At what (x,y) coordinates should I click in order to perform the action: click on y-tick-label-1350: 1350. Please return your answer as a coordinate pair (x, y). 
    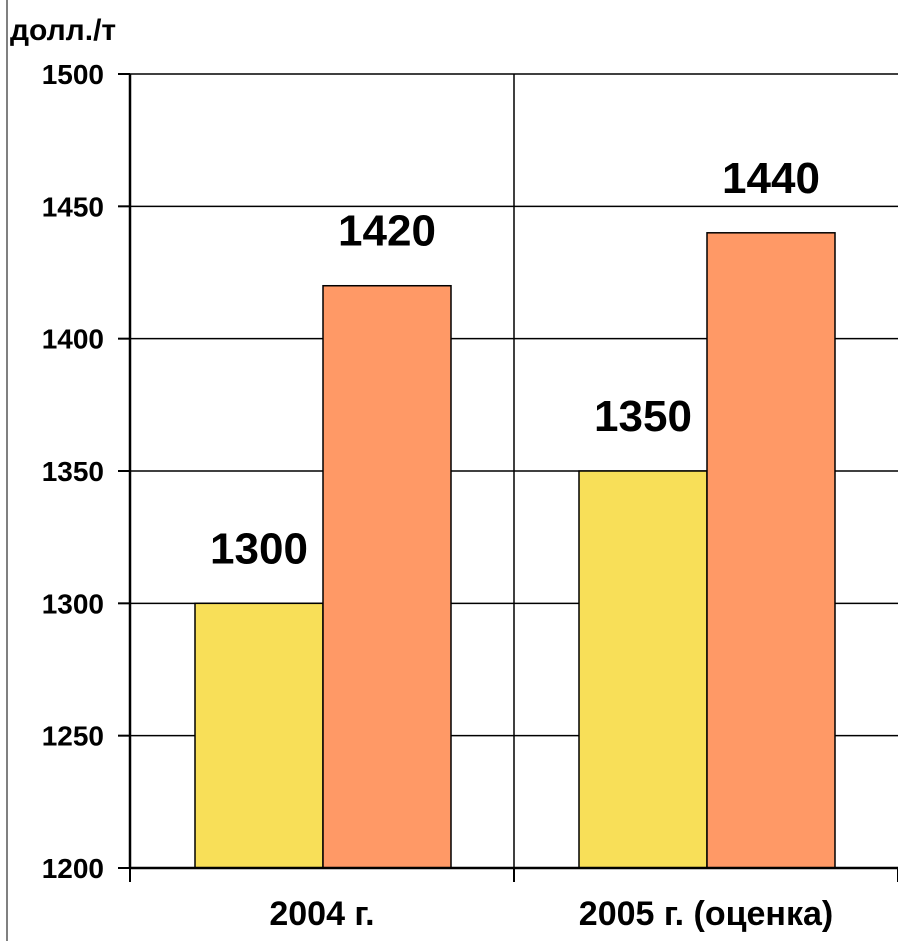
    Looking at the image, I should click on (73, 471).